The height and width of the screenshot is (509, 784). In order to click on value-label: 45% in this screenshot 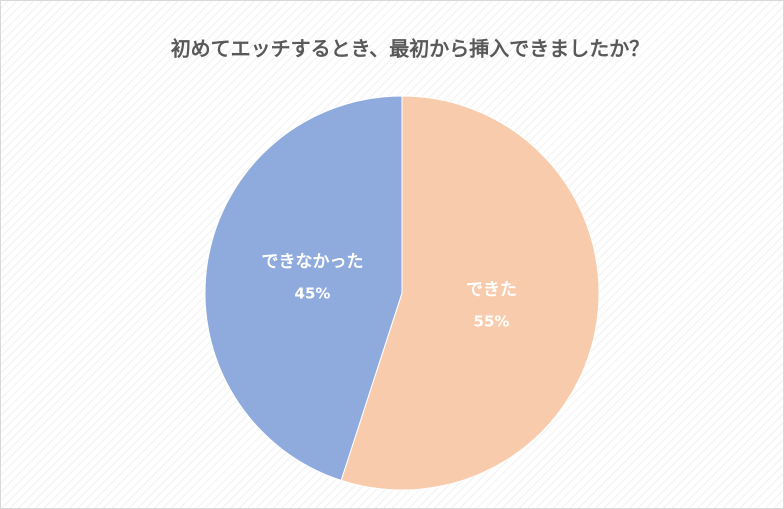, I will do `click(313, 293)`.